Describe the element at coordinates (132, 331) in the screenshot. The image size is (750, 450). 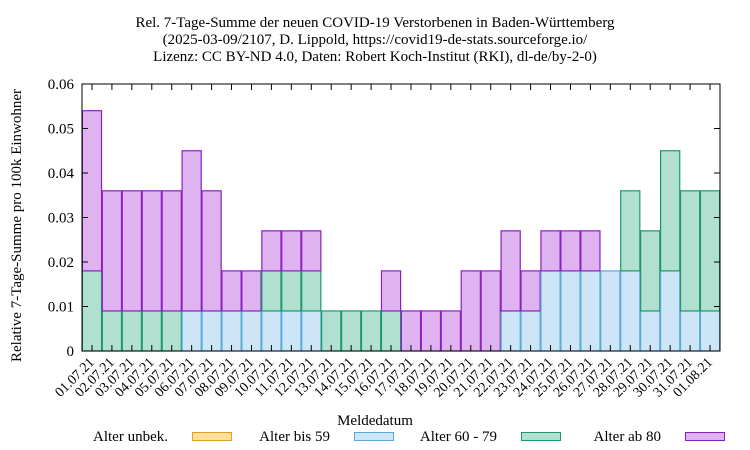
I see `bar-alter-60-79-03.07.21` at that location.